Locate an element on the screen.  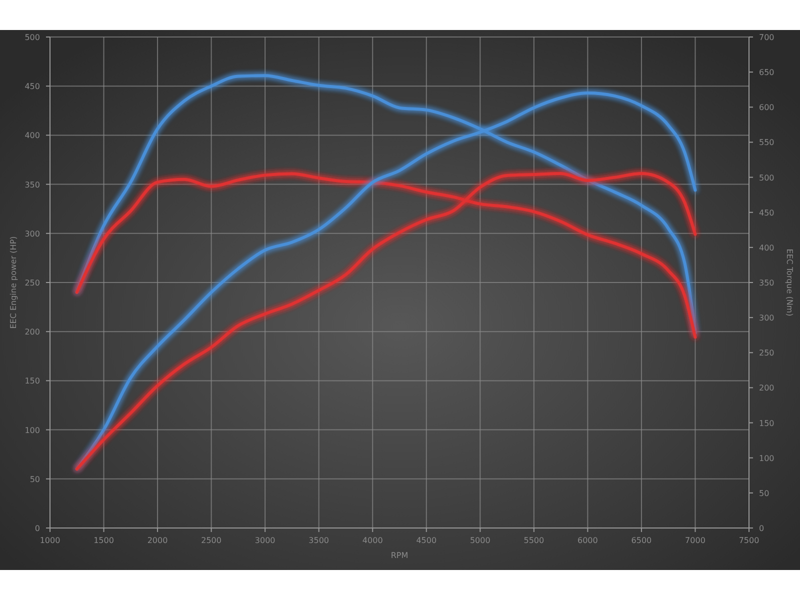
y2-tick-label: 300 is located at coordinates (766, 318).